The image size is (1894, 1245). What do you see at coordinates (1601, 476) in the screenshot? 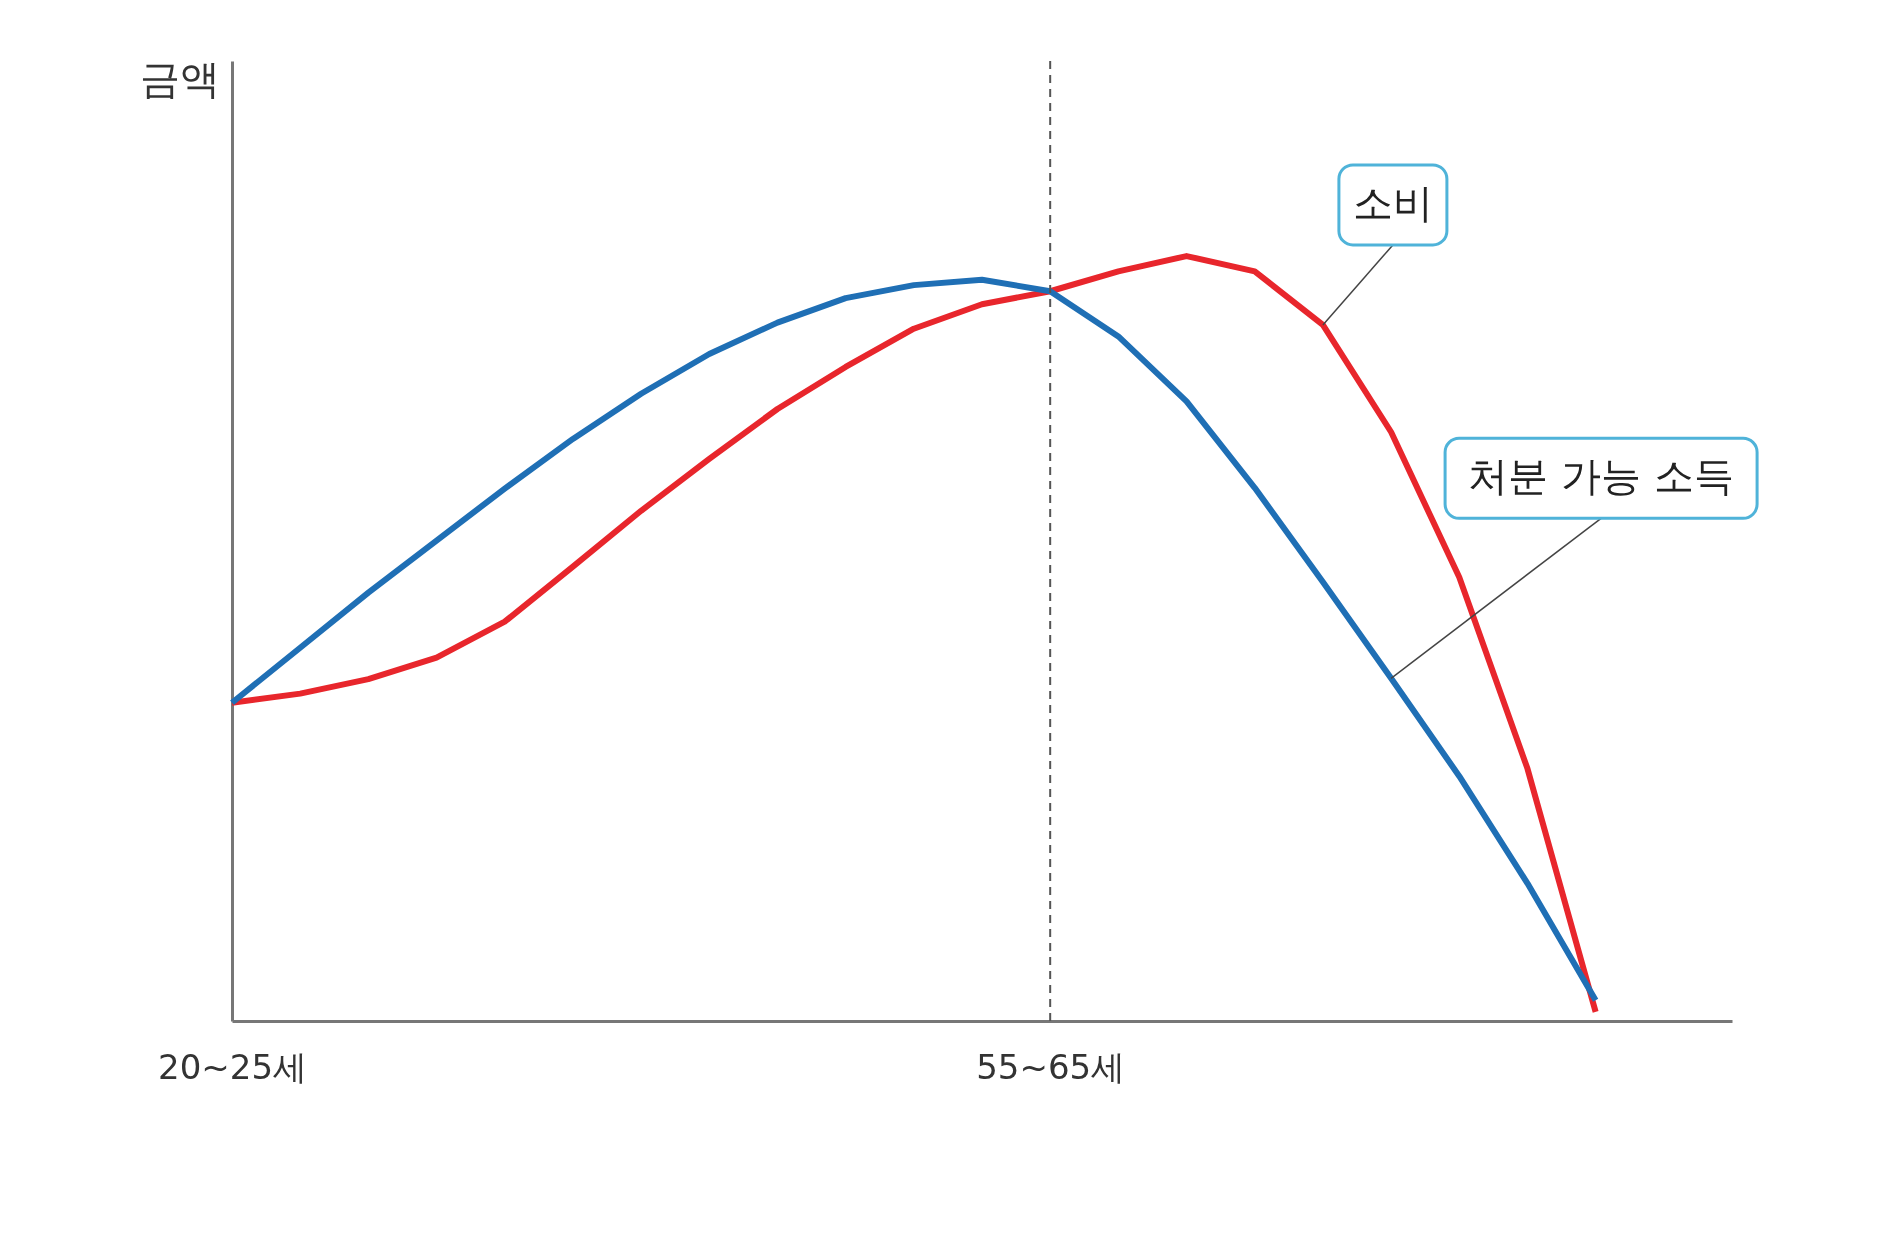
I see `text: 처분 가능 소득` at bounding box center [1601, 476].